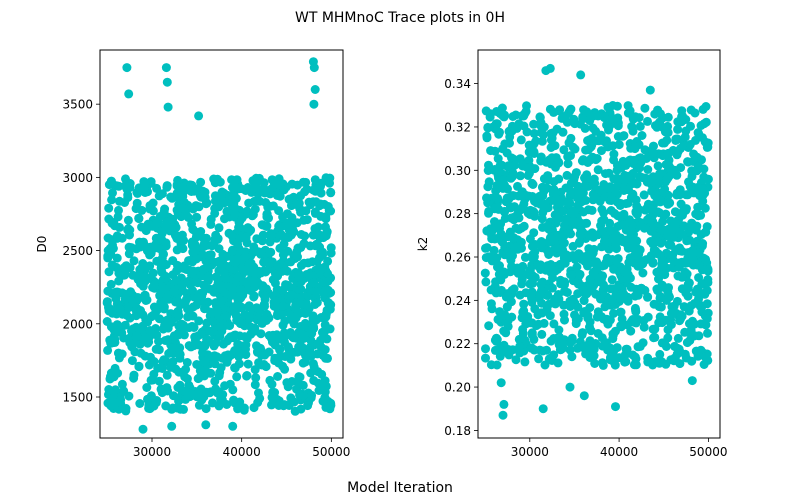 This screenshot has width=800, height=500. Describe the element at coordinates (457, 431) in the screenshot. I see `y-tick-label: 0.18` at that location.